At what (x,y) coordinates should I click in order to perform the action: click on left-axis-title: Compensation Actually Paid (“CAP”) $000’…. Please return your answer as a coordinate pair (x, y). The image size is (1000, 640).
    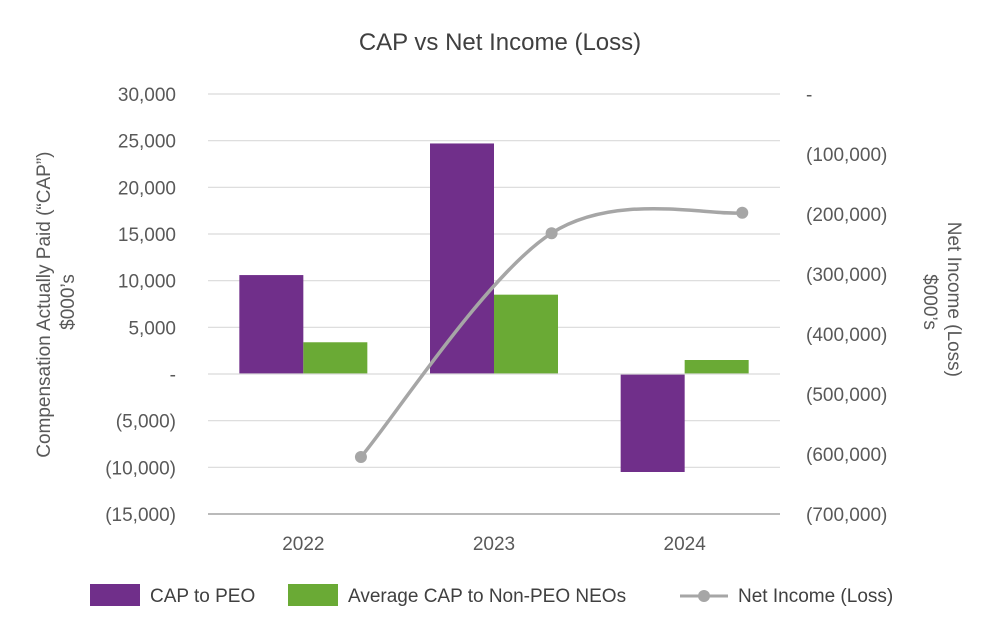
    Looking at the image, I should click on (56, 302).